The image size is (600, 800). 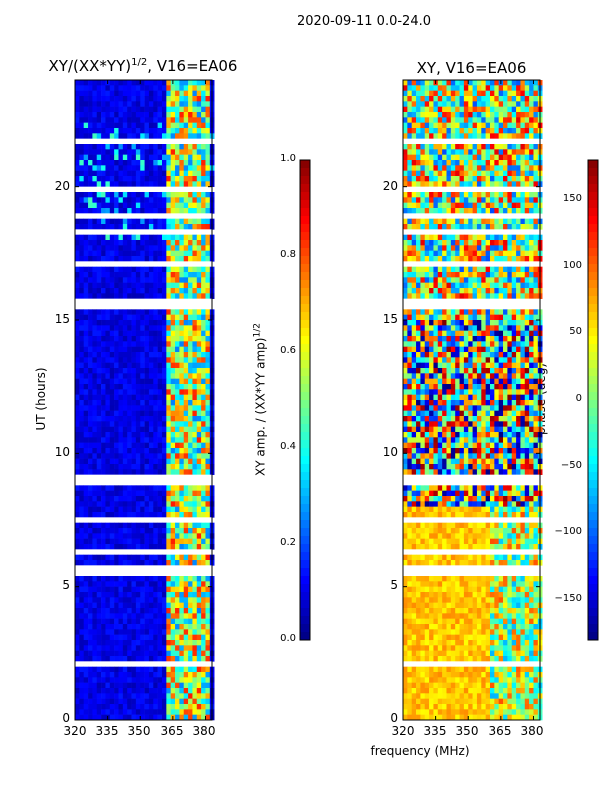 I want to click on flagged-row, so click(x=471, y=307).